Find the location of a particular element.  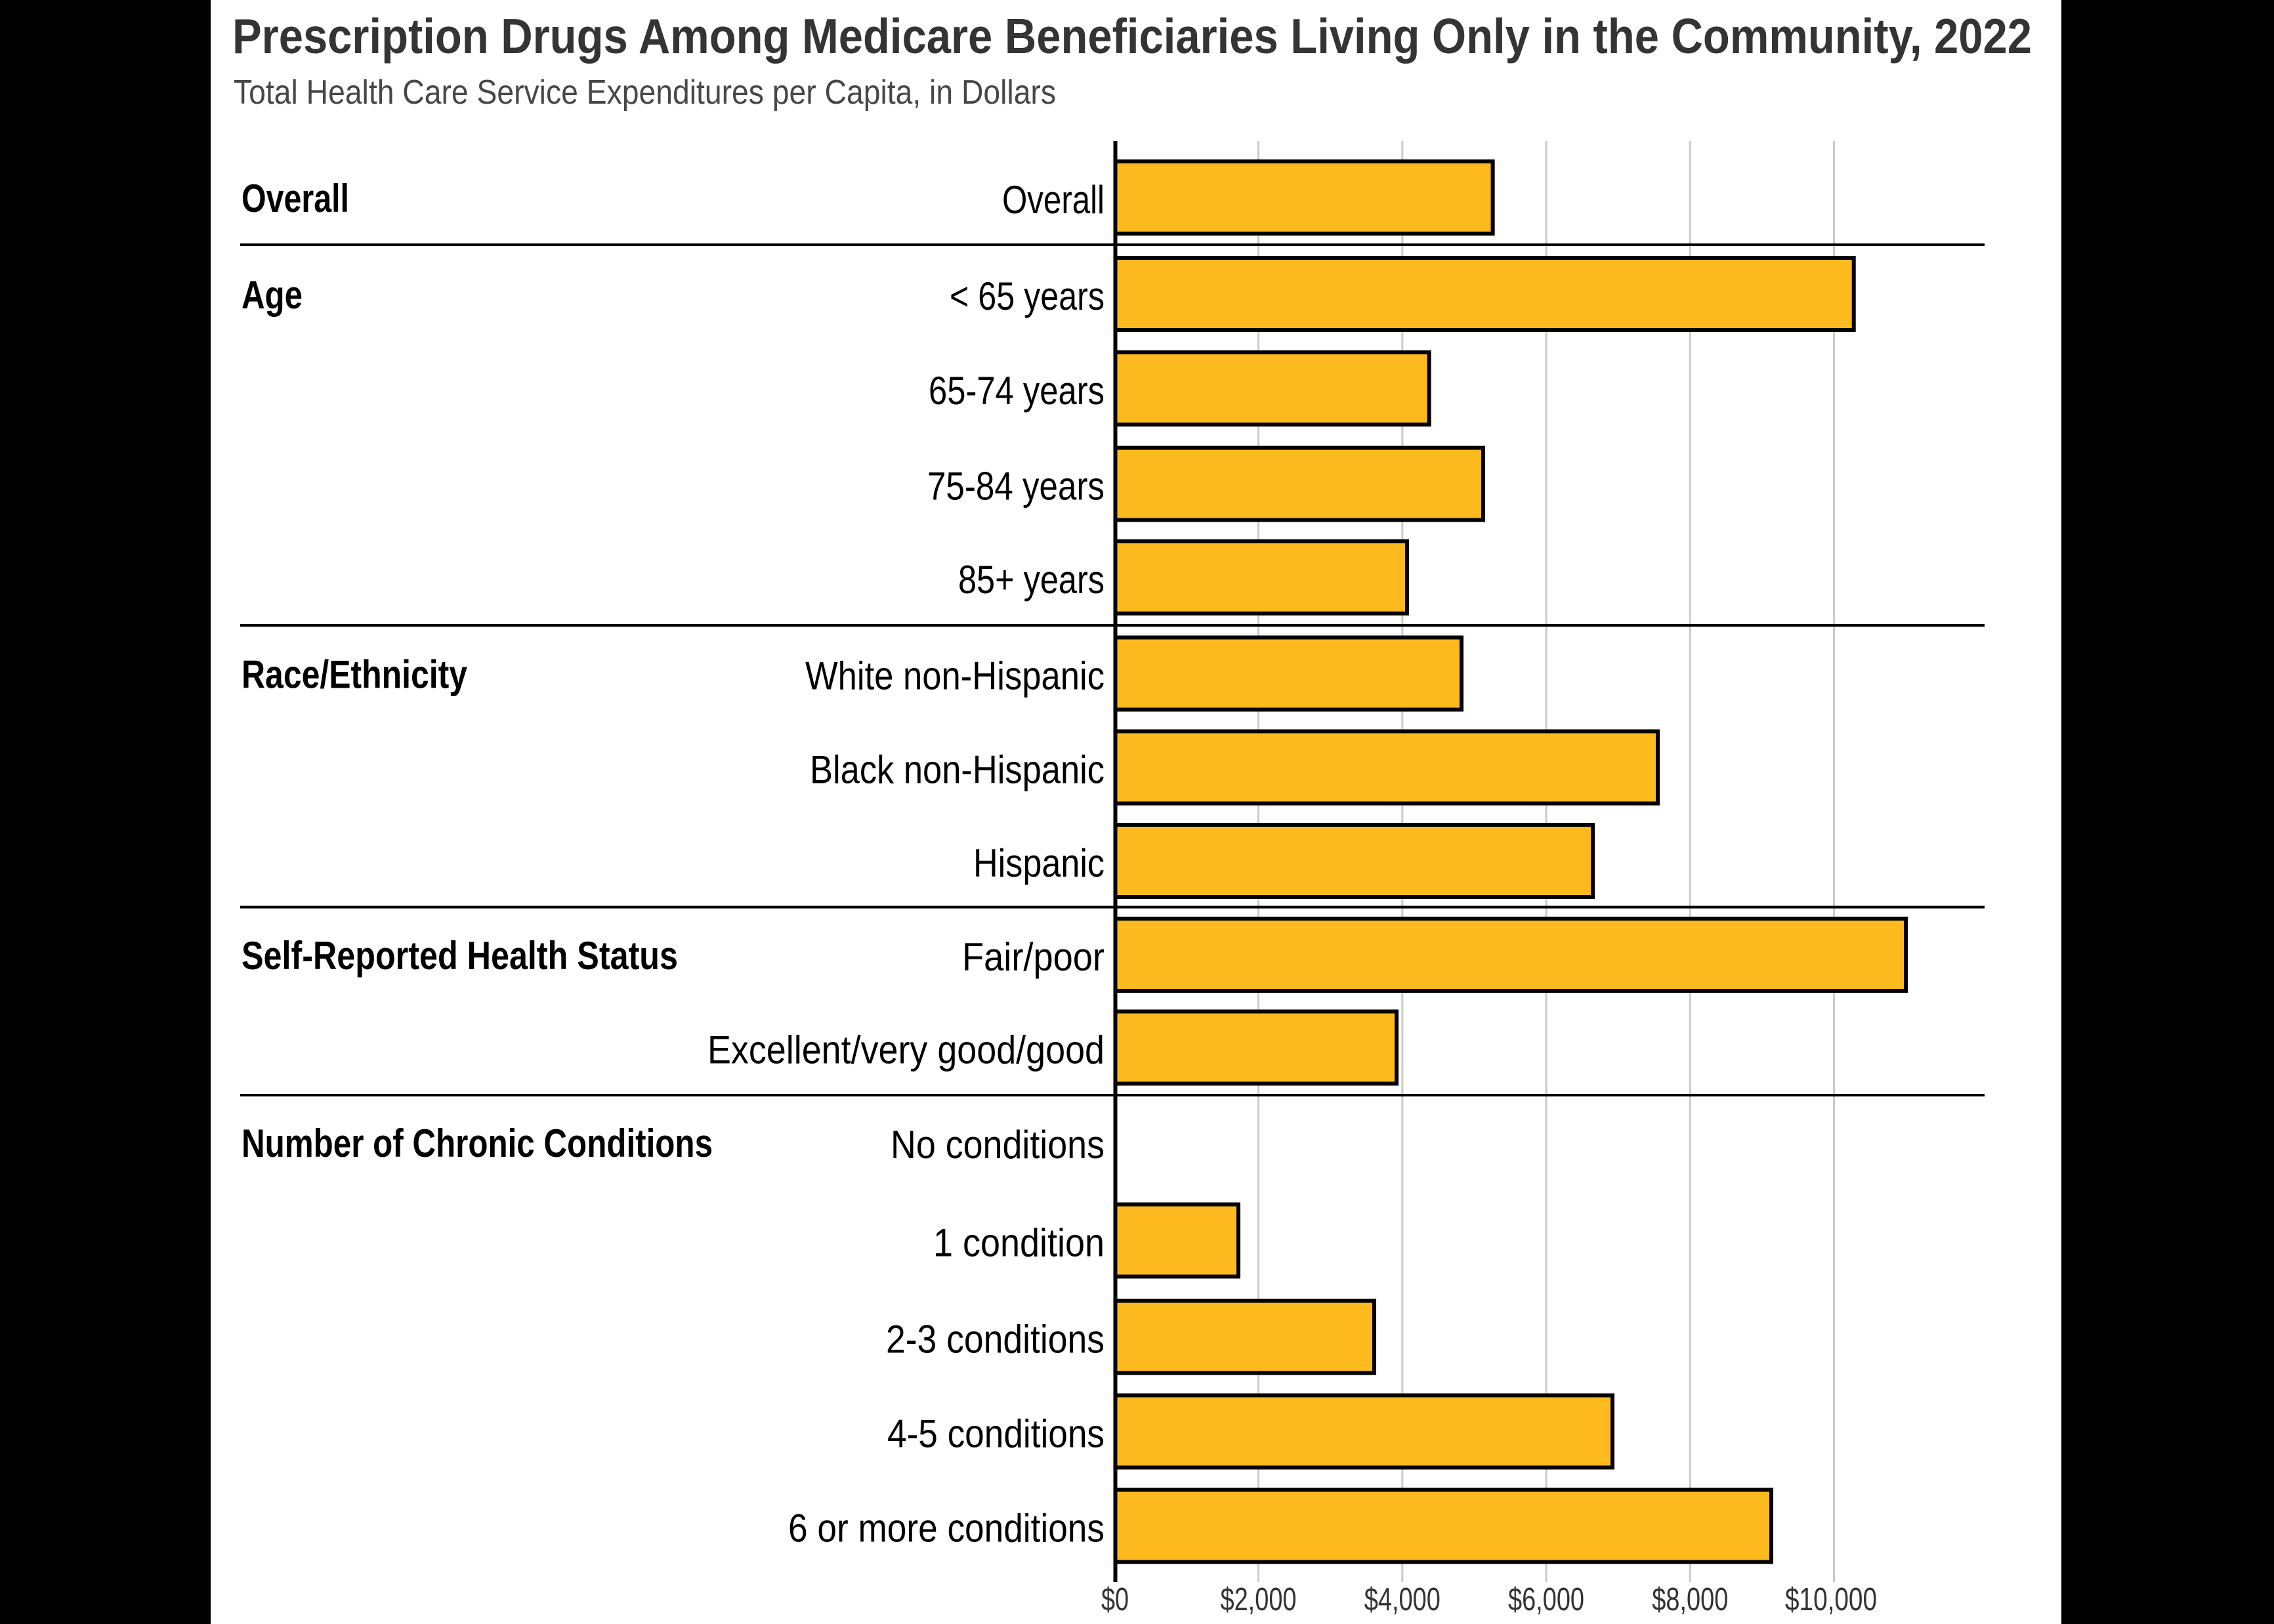

svg-text: 4-5 conditions is located at coordinates (996, 1434).